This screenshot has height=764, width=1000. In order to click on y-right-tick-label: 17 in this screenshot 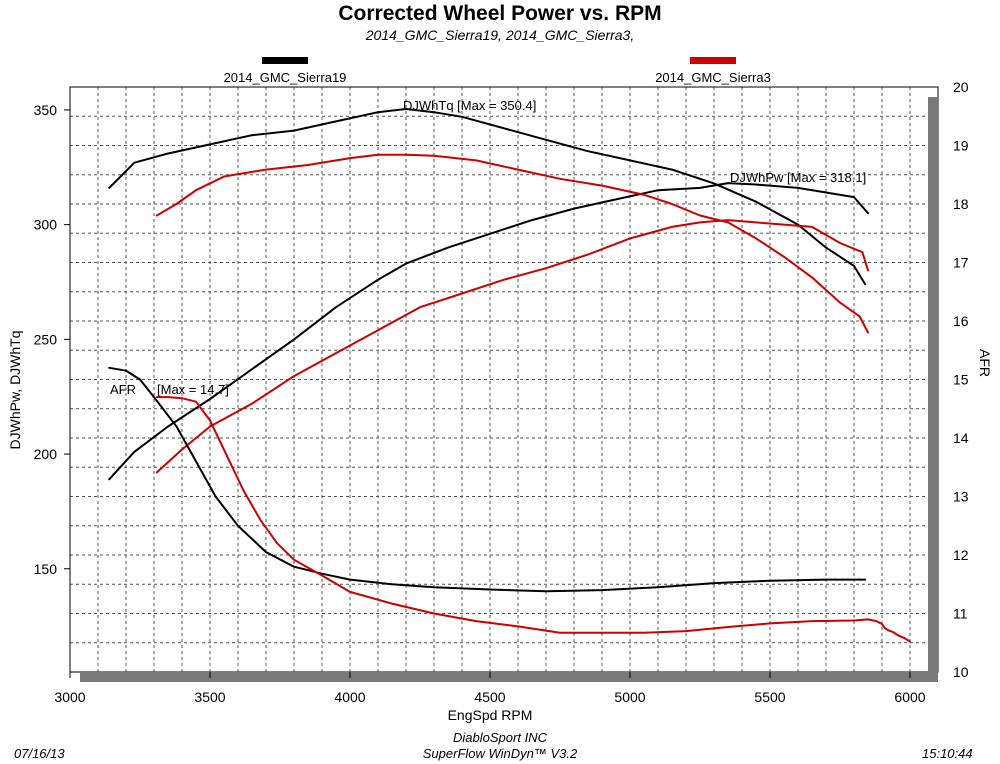, I will do `click(961, 263)`.